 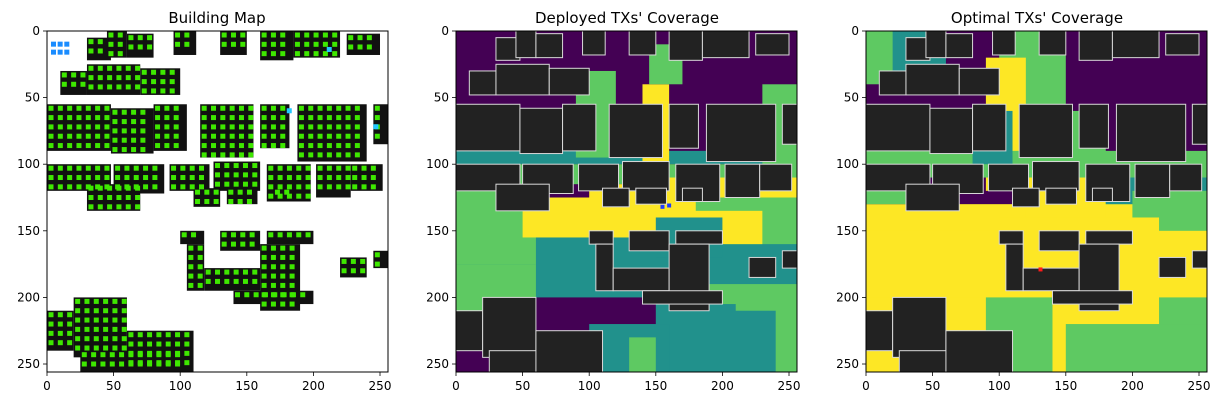 I want to click on x-tick-label: 200, so click(x=313, y=386).